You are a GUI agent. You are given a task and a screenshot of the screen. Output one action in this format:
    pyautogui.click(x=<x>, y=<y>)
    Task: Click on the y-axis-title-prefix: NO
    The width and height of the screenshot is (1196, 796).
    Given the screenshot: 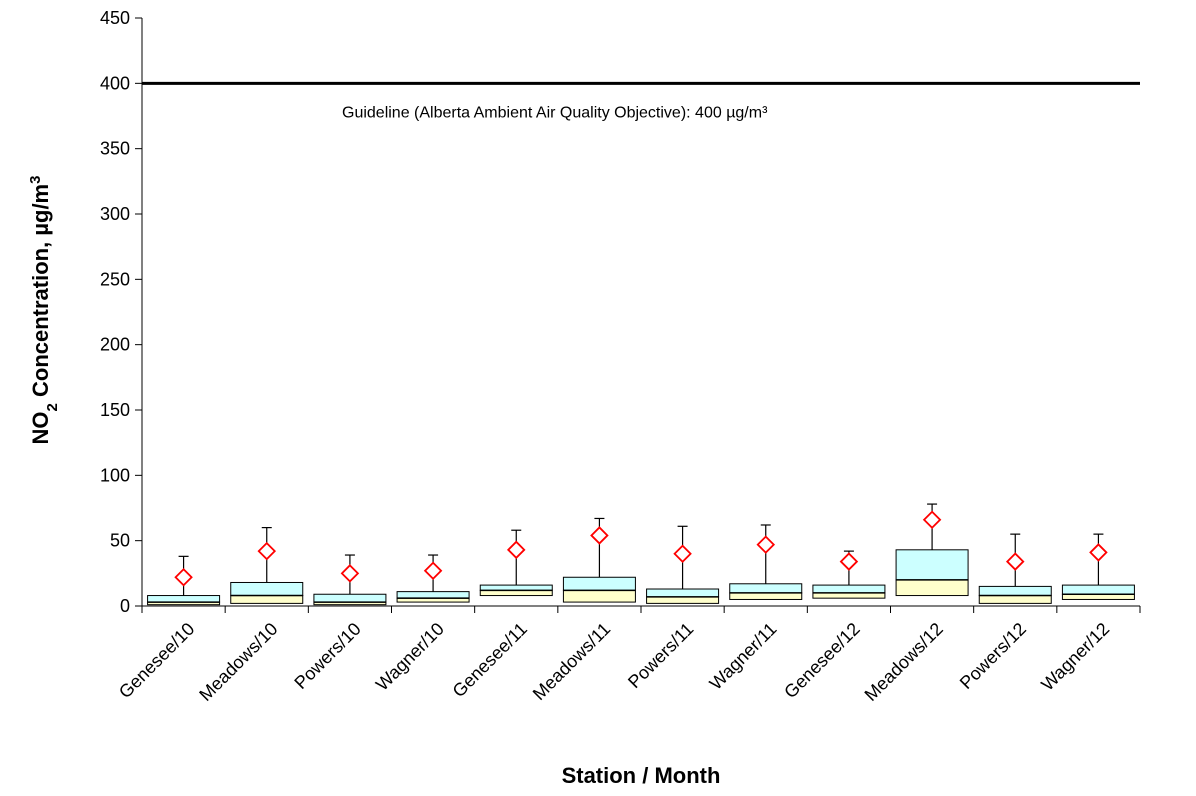 What is the action you would take?
    pyautogui.click(x=40, y=427)
    